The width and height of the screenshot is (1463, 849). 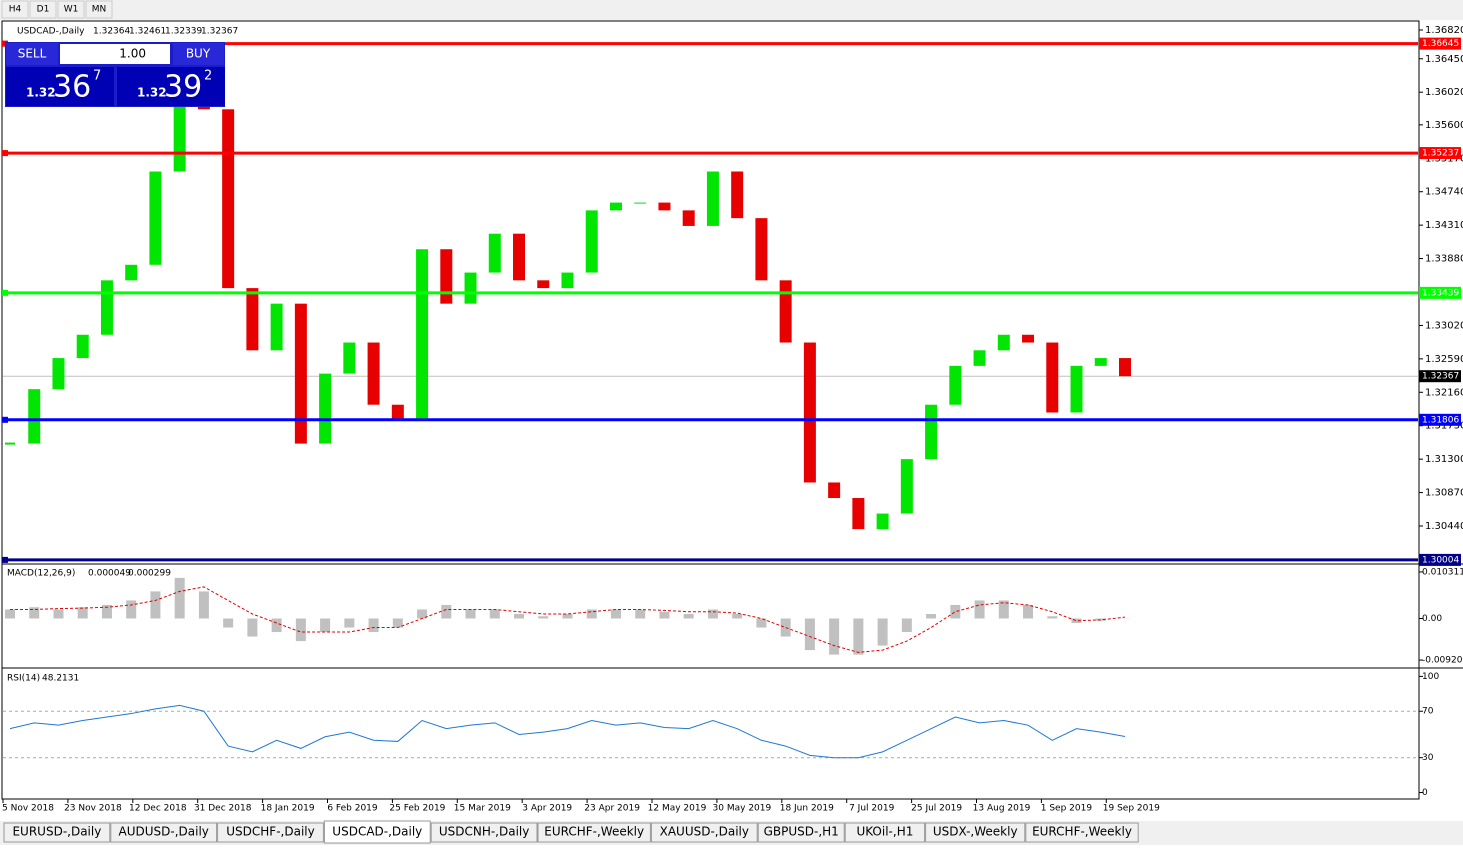 I want to click on y-tick-label: 0, so click(x=1425, y=793).